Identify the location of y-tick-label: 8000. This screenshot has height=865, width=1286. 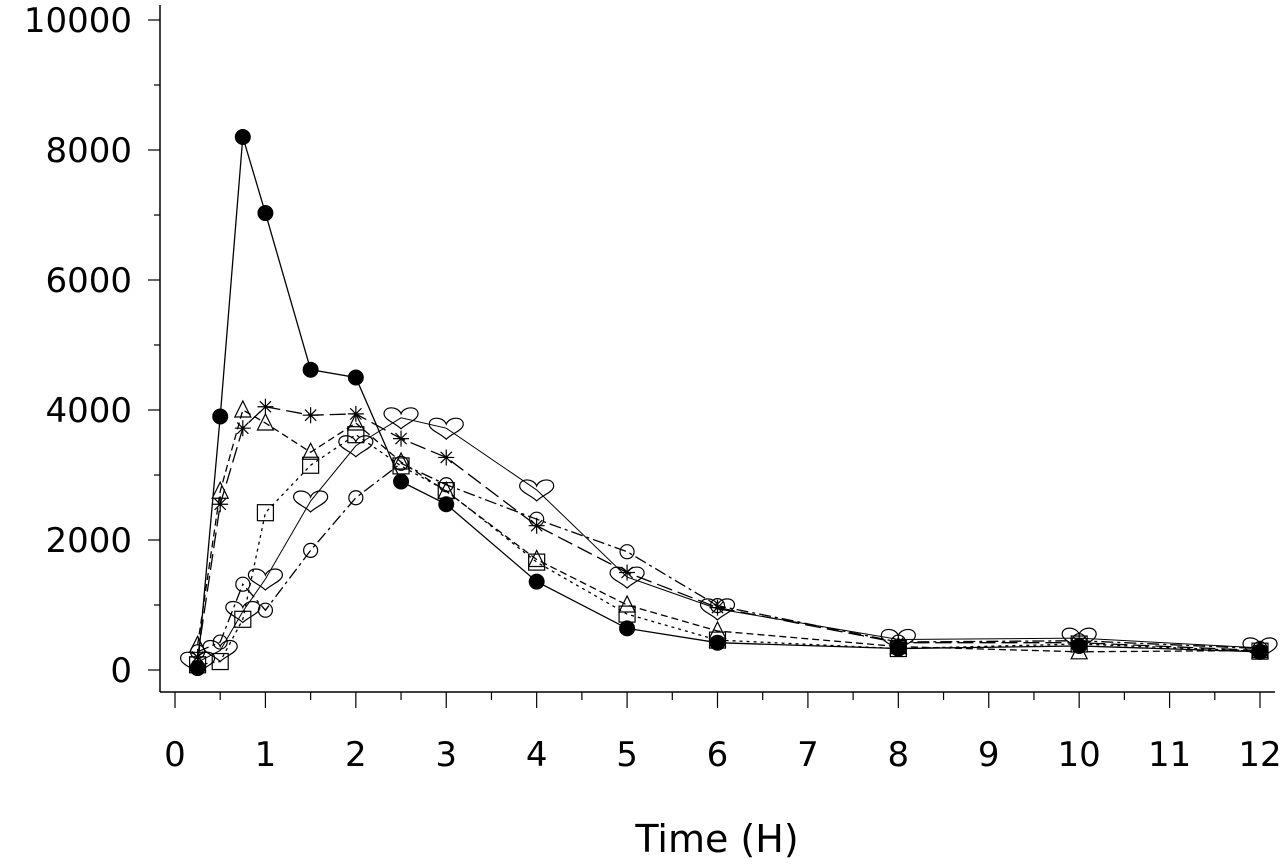
(88, 151).